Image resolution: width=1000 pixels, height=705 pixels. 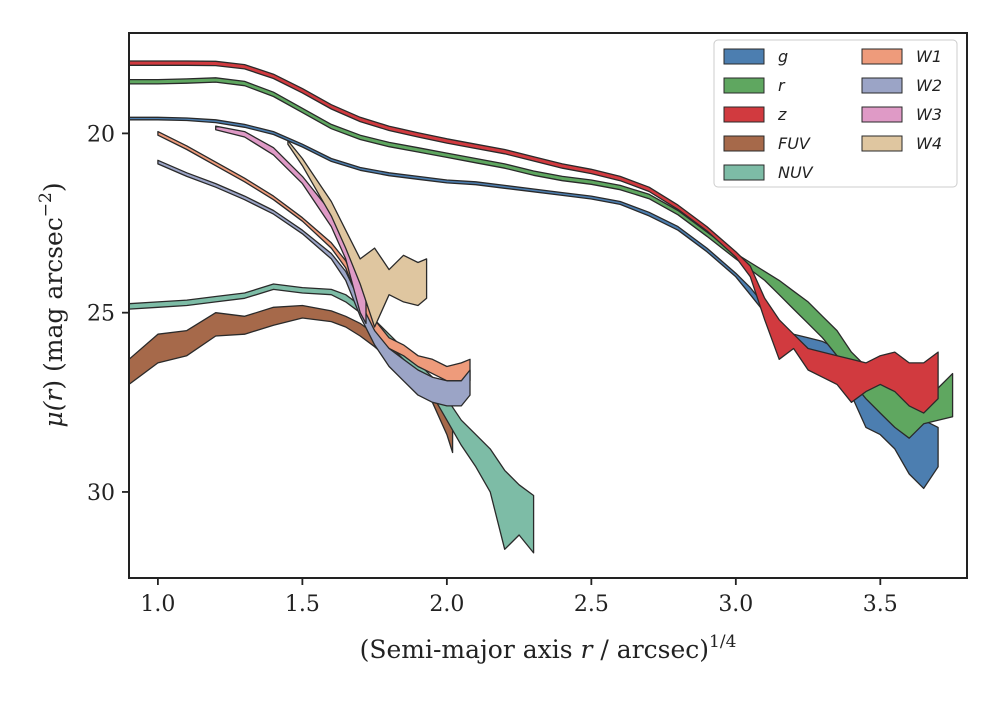 I want to click on legend-item-g: g, so click(x=755, y=56).